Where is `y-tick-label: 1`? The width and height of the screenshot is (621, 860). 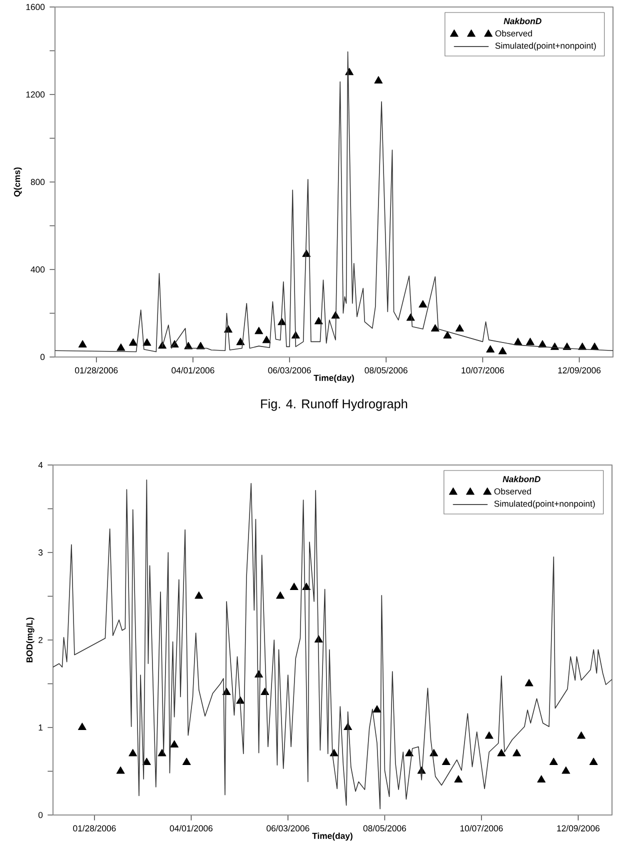
y-tick-label: 1 is located at coordinates (40, 727).